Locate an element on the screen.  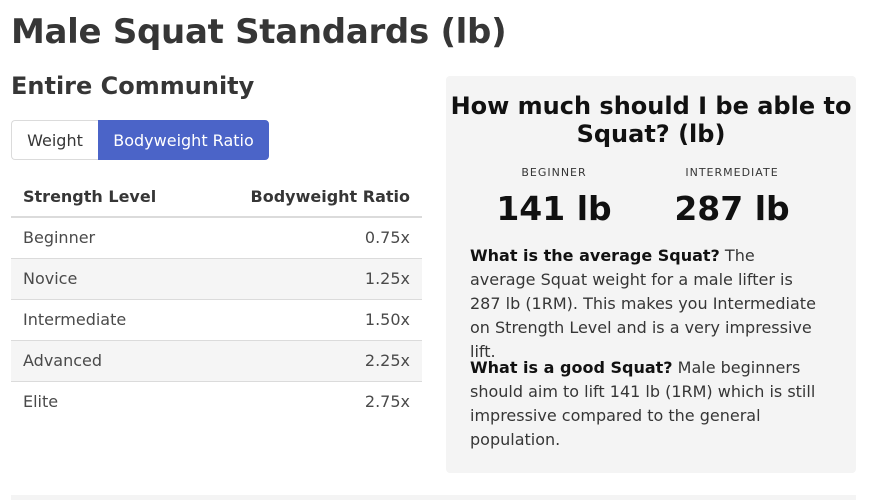
table-row: Elite 2.75x is located at coordinates (216, 401).